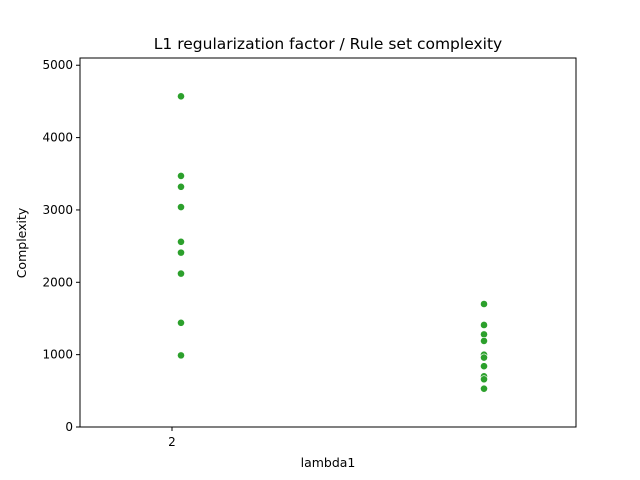 The image size is (640, 480). Describe the element at coordinates (172, 442) in the screenshot. I see `x-tick-label: 2` at that location.